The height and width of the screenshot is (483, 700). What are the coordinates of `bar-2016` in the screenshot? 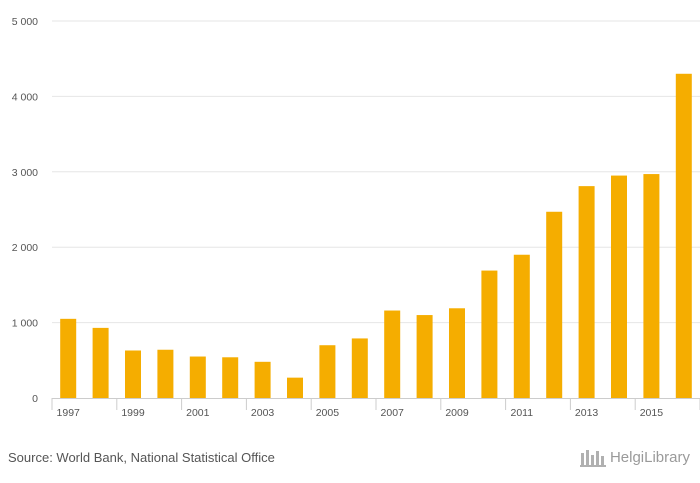 It's located at (683, 235).